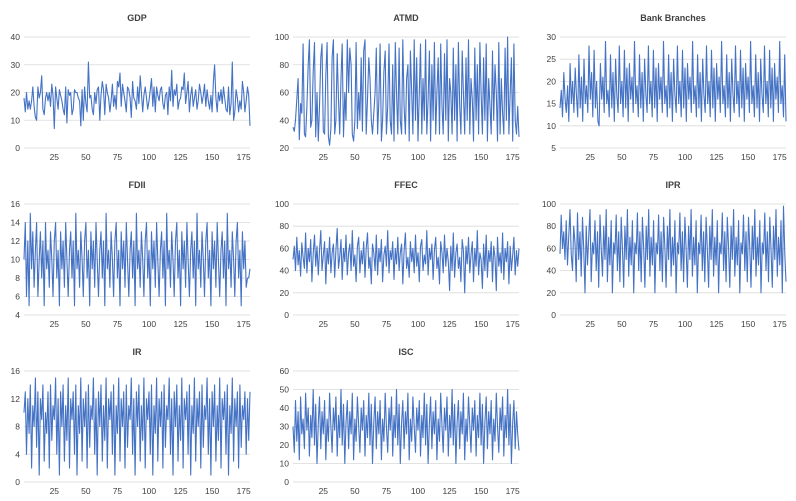  I want to click on series-line-gdp, so click(137, 95).